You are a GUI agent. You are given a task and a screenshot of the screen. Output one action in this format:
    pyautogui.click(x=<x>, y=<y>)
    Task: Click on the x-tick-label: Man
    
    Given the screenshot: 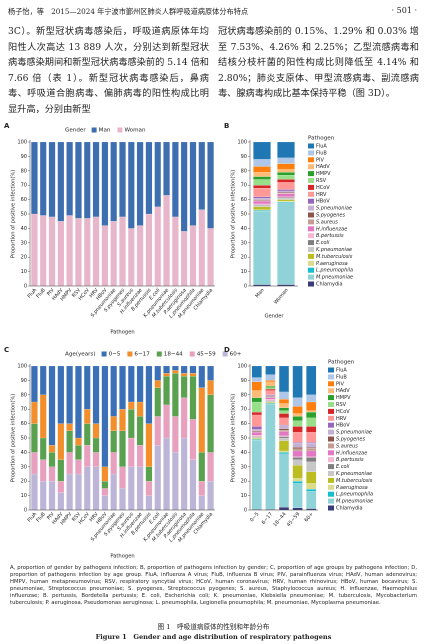 What is the action you would take?
    pyautogui.click(x=259, y=293)
    